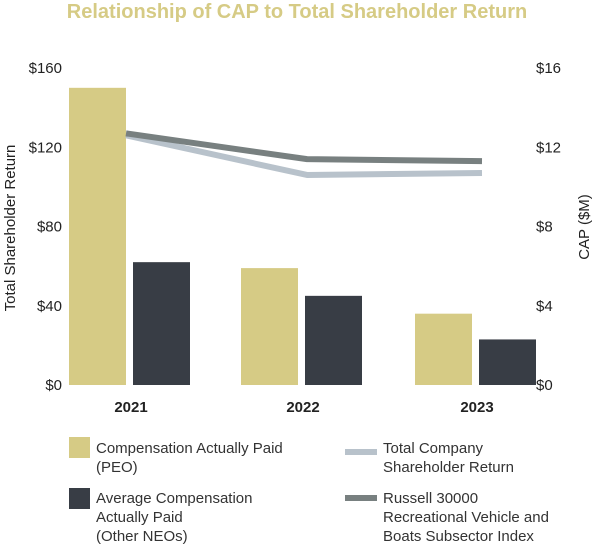 This screenshot has height=546, width=594. Describe the element at coordinates (433, 448) in the screenshot. I see `legend-label: Total Company` at that location.